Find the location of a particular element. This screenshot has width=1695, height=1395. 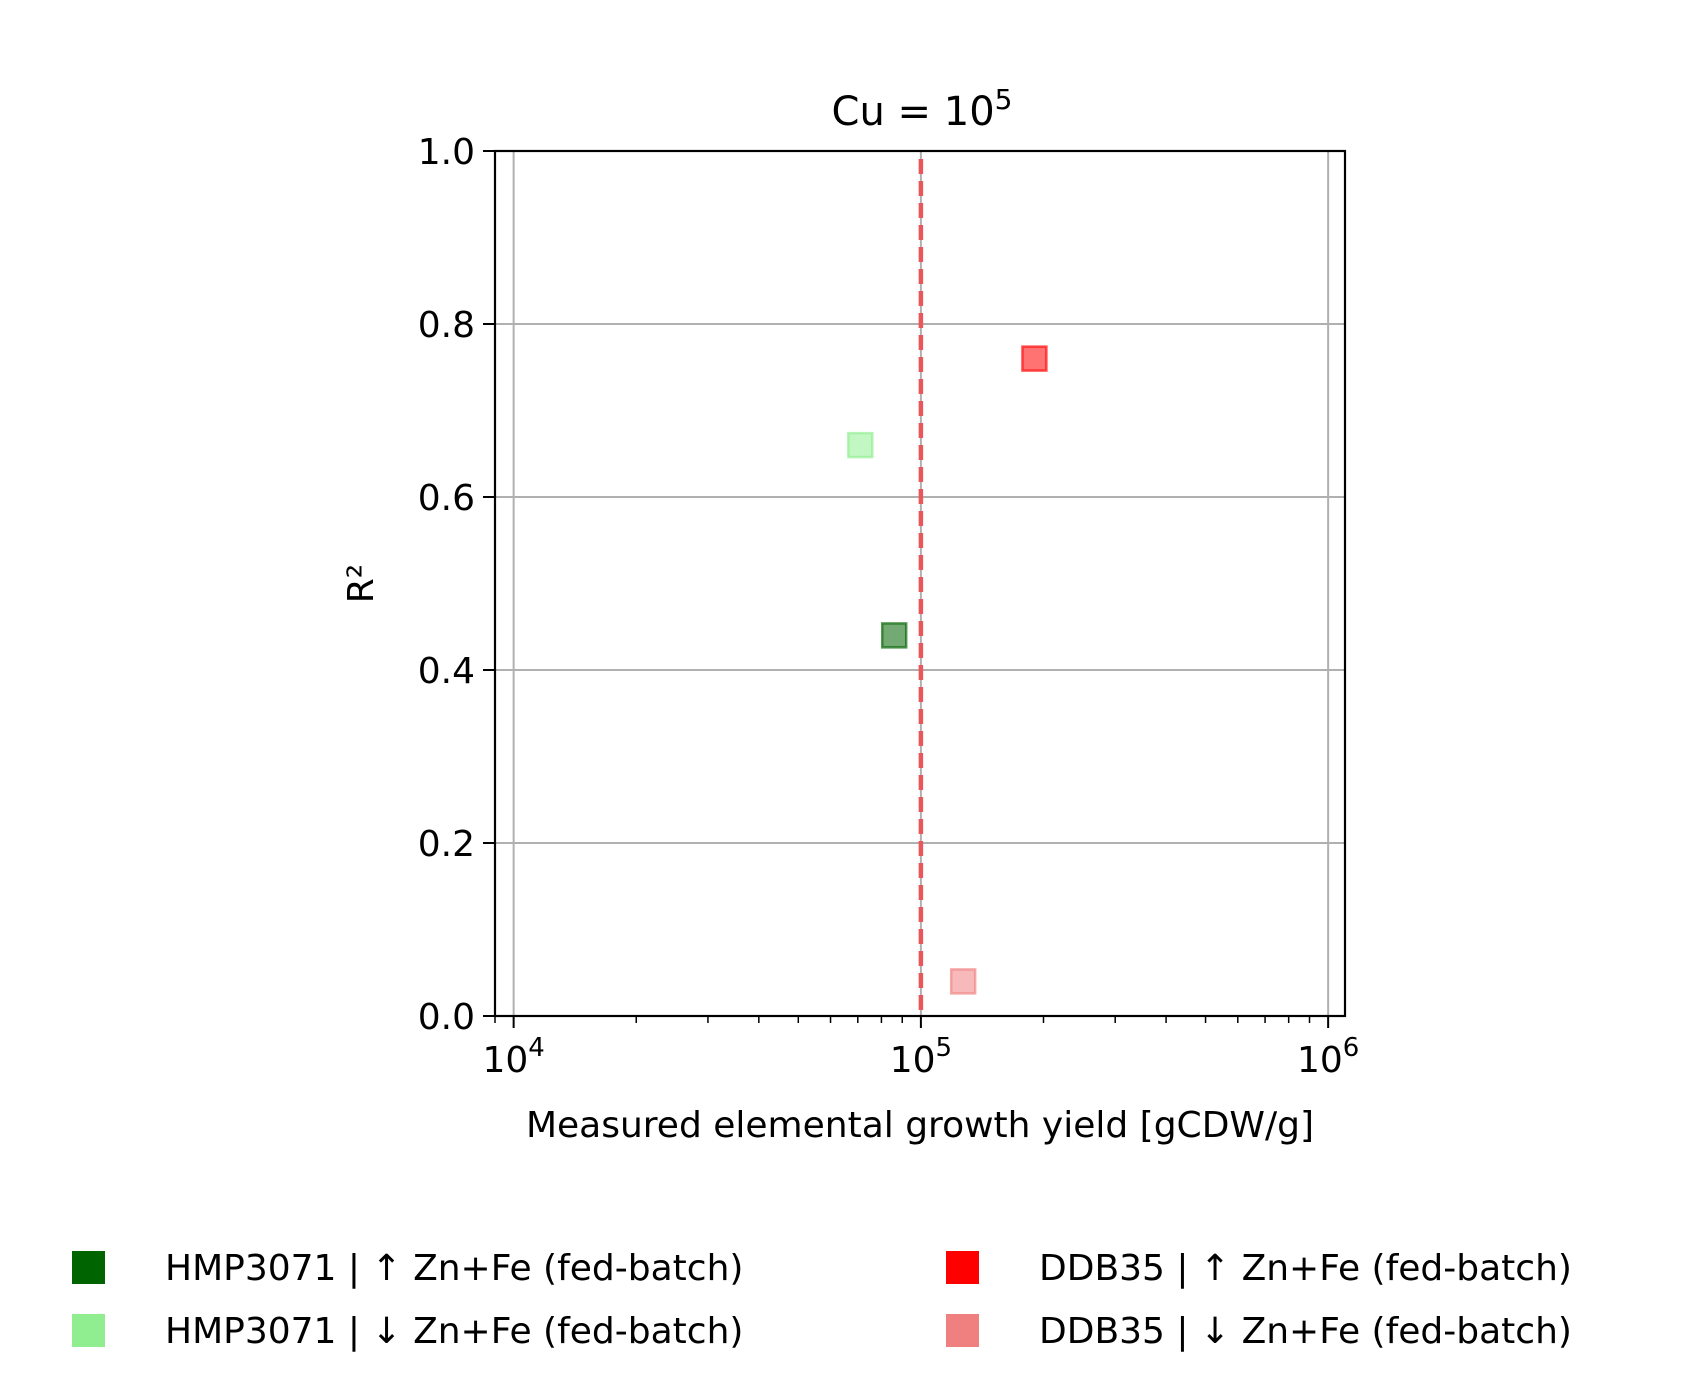

chart-title: Cu = 105 is located at coordinates (922, 109).